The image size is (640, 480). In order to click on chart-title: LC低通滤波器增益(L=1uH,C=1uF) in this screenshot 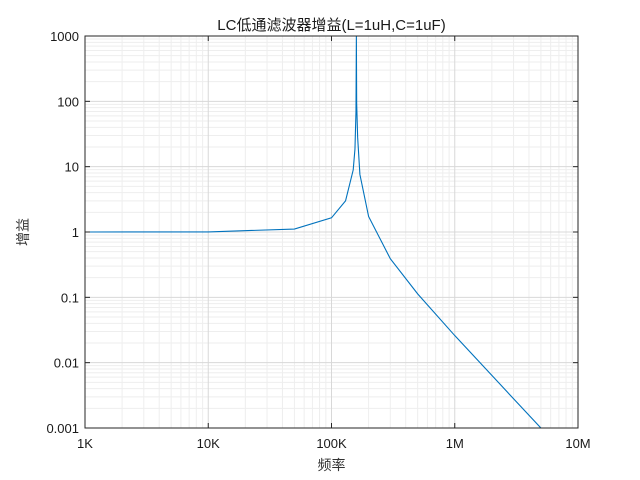, I will do `click(331, 25)`.